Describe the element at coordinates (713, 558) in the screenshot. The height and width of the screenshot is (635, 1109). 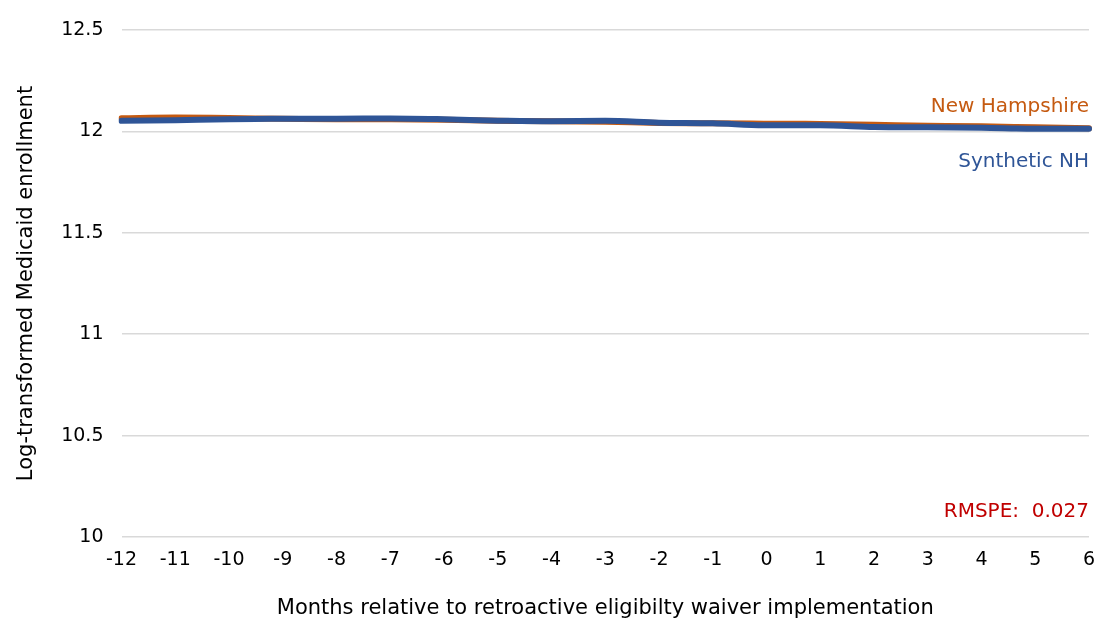
I see `x-tick-label: -1` at that location.